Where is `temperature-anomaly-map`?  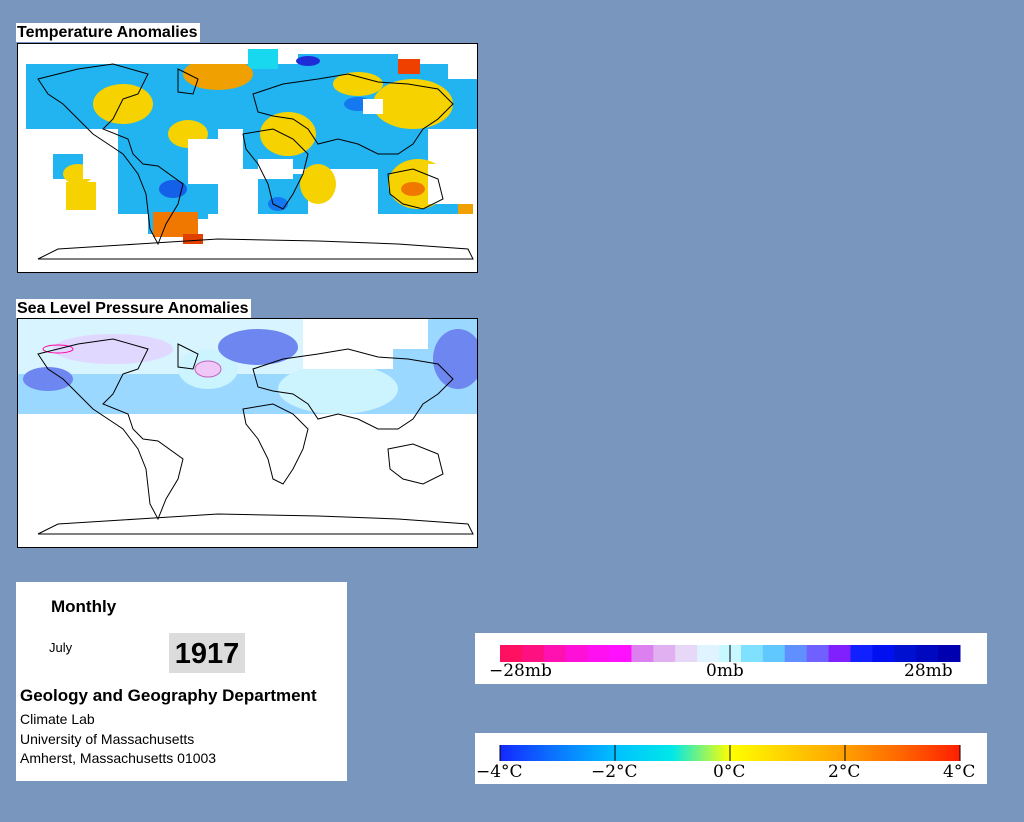 temperature-anomaly-map is located at coordinates (247, 158).